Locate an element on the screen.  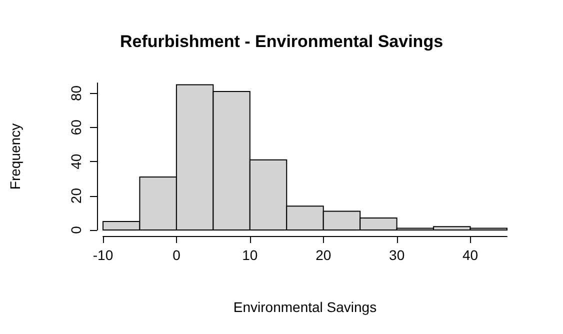
x-axis-title: Environmental Savings is located at coordinates (305, 307).